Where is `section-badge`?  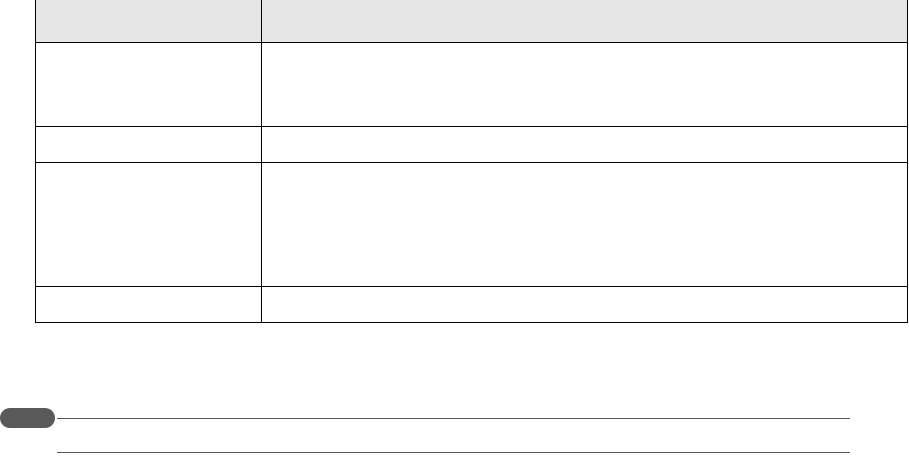
section-badge is located at coordinates (27, 418).